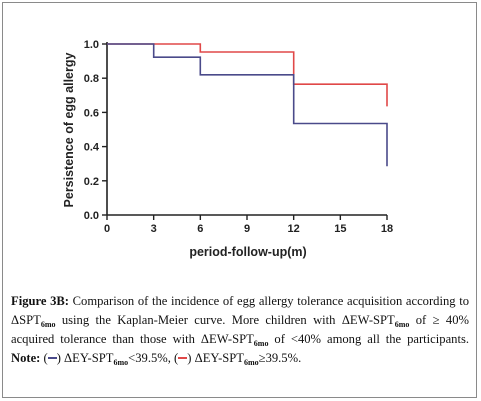  What do you see at coordinates (91, 182) in the screenshot?
I see `y-tick-label: 0.2` at bounding box center [91, 182].